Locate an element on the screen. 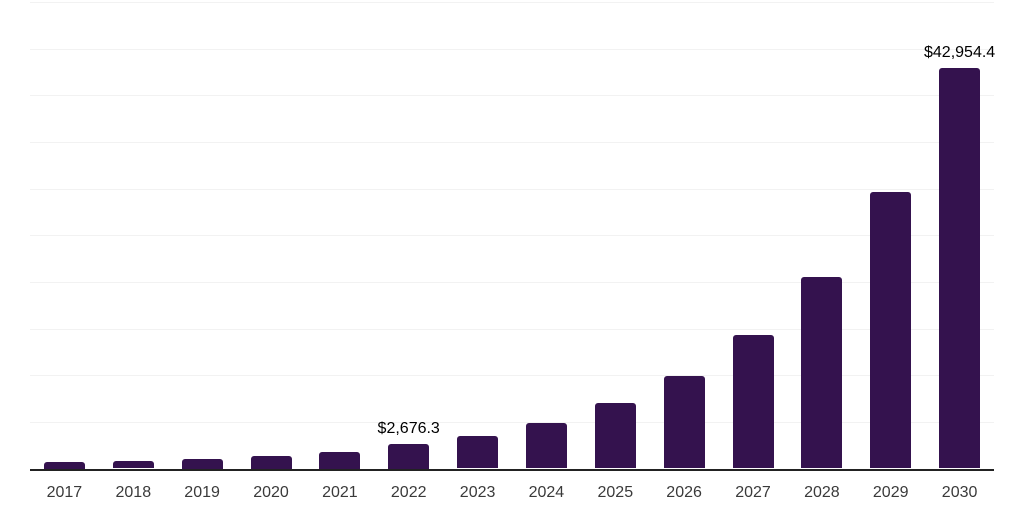  x-tick-label-2026: 2026 is located at coordinates (684, 492).